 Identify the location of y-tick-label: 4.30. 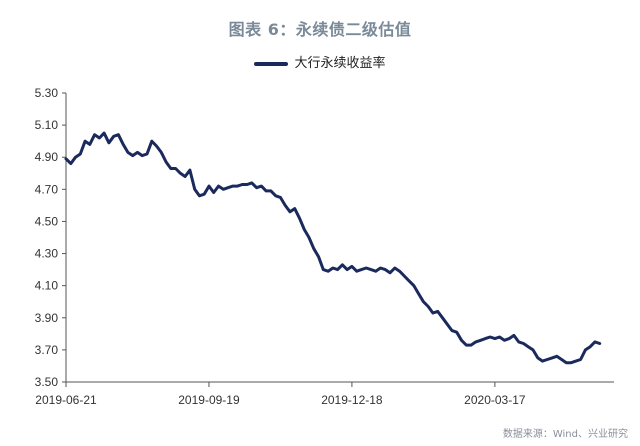
(47, 254).